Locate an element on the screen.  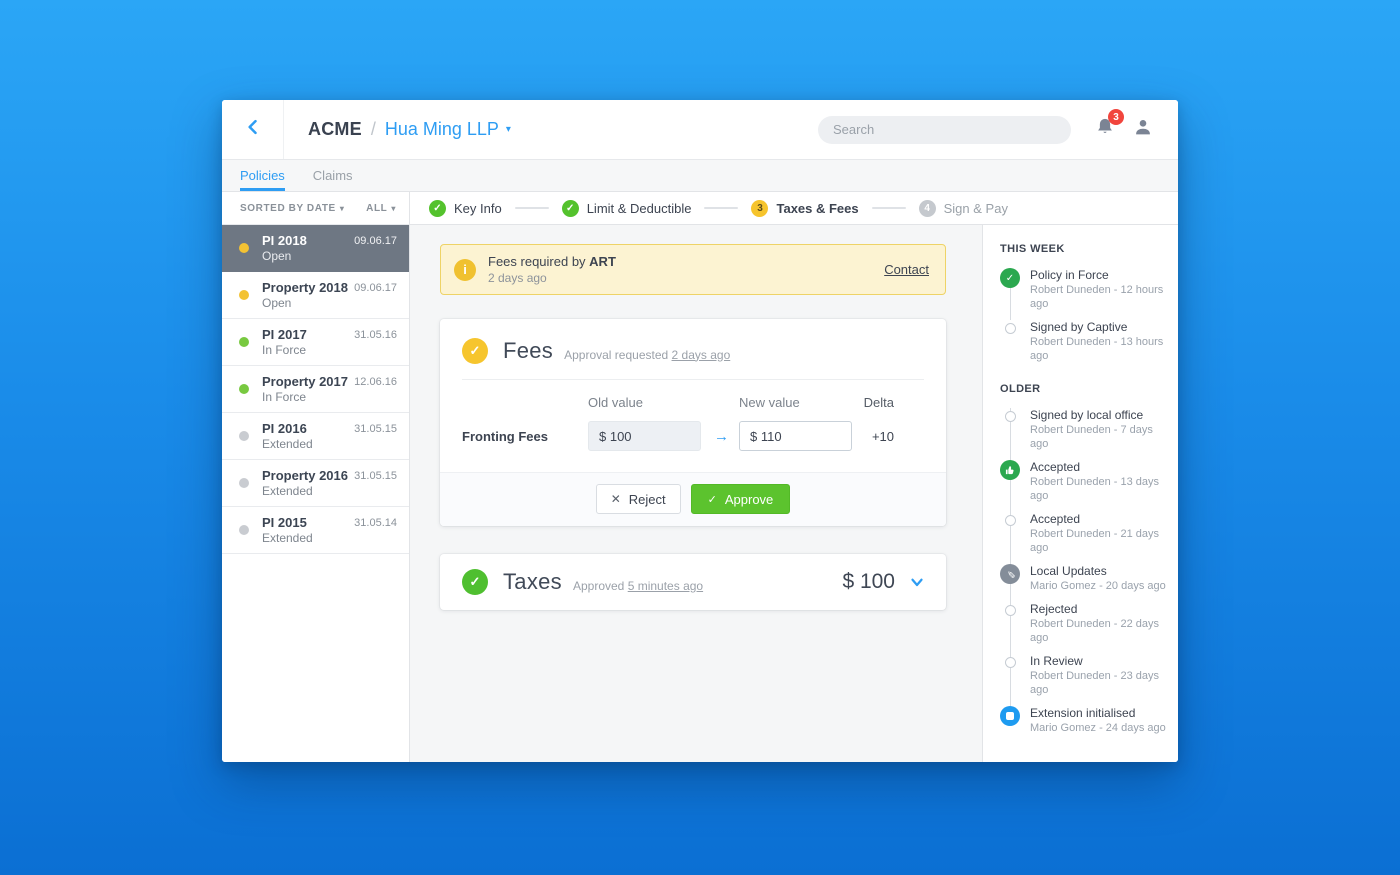
timeline-item-rejected: Rejected Robert Duneden - 22 days ago is located at coordinates (1084, 628).